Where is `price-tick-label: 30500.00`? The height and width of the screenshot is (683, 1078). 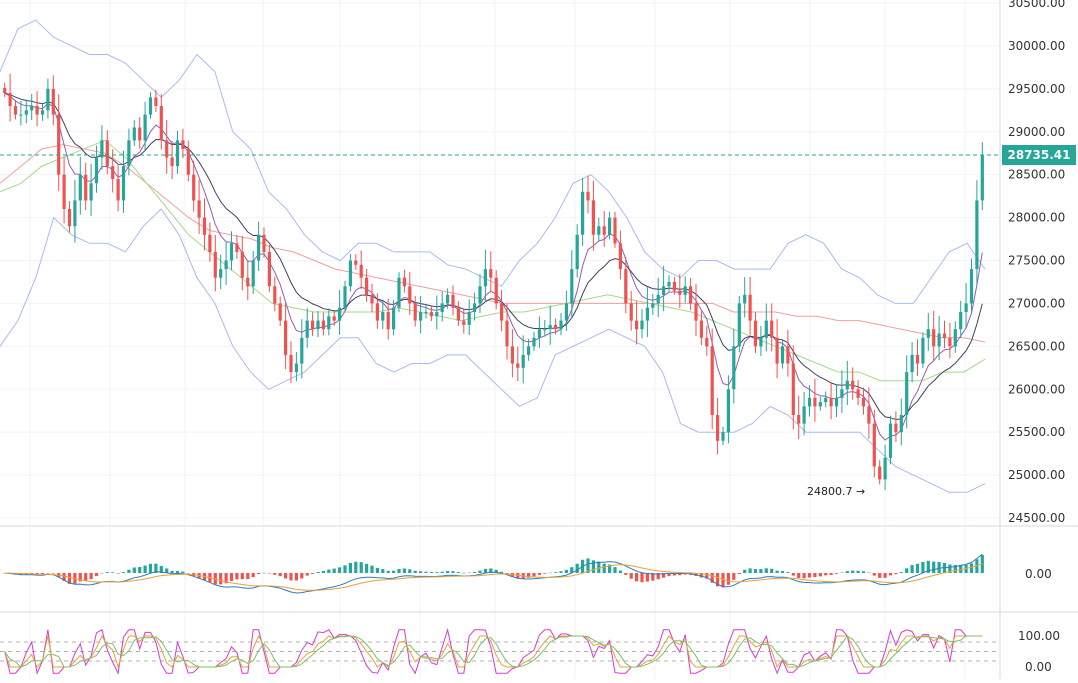
price-tick-label: 30500.00 is located at coordinates (1036, 5).